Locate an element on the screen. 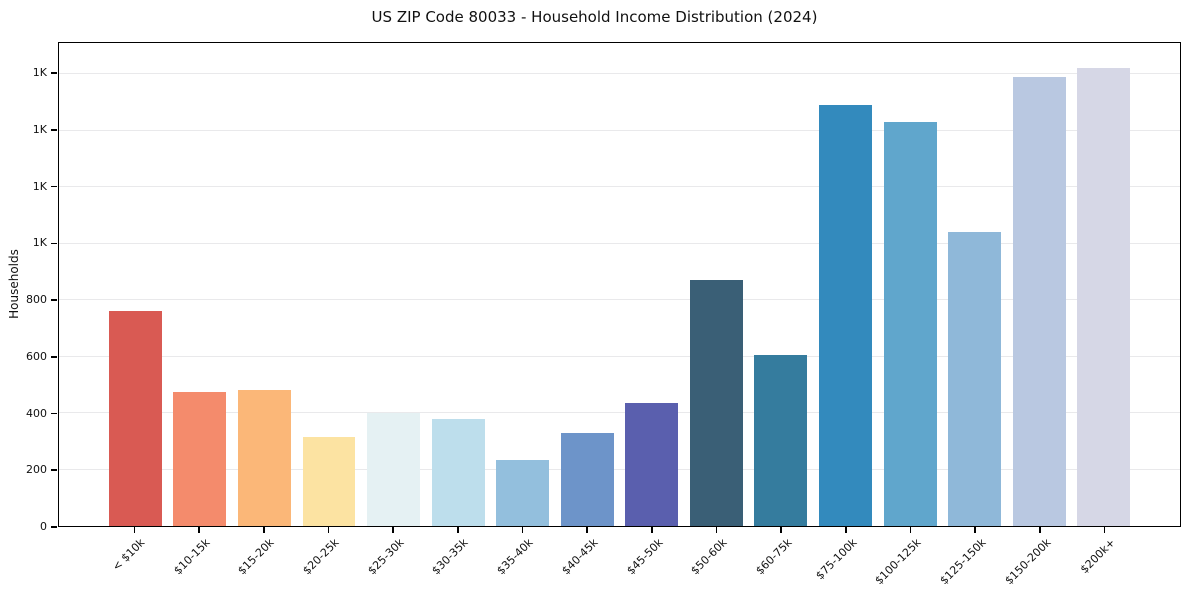  y-tick-label: 400 is located at coordinates (36, 413).